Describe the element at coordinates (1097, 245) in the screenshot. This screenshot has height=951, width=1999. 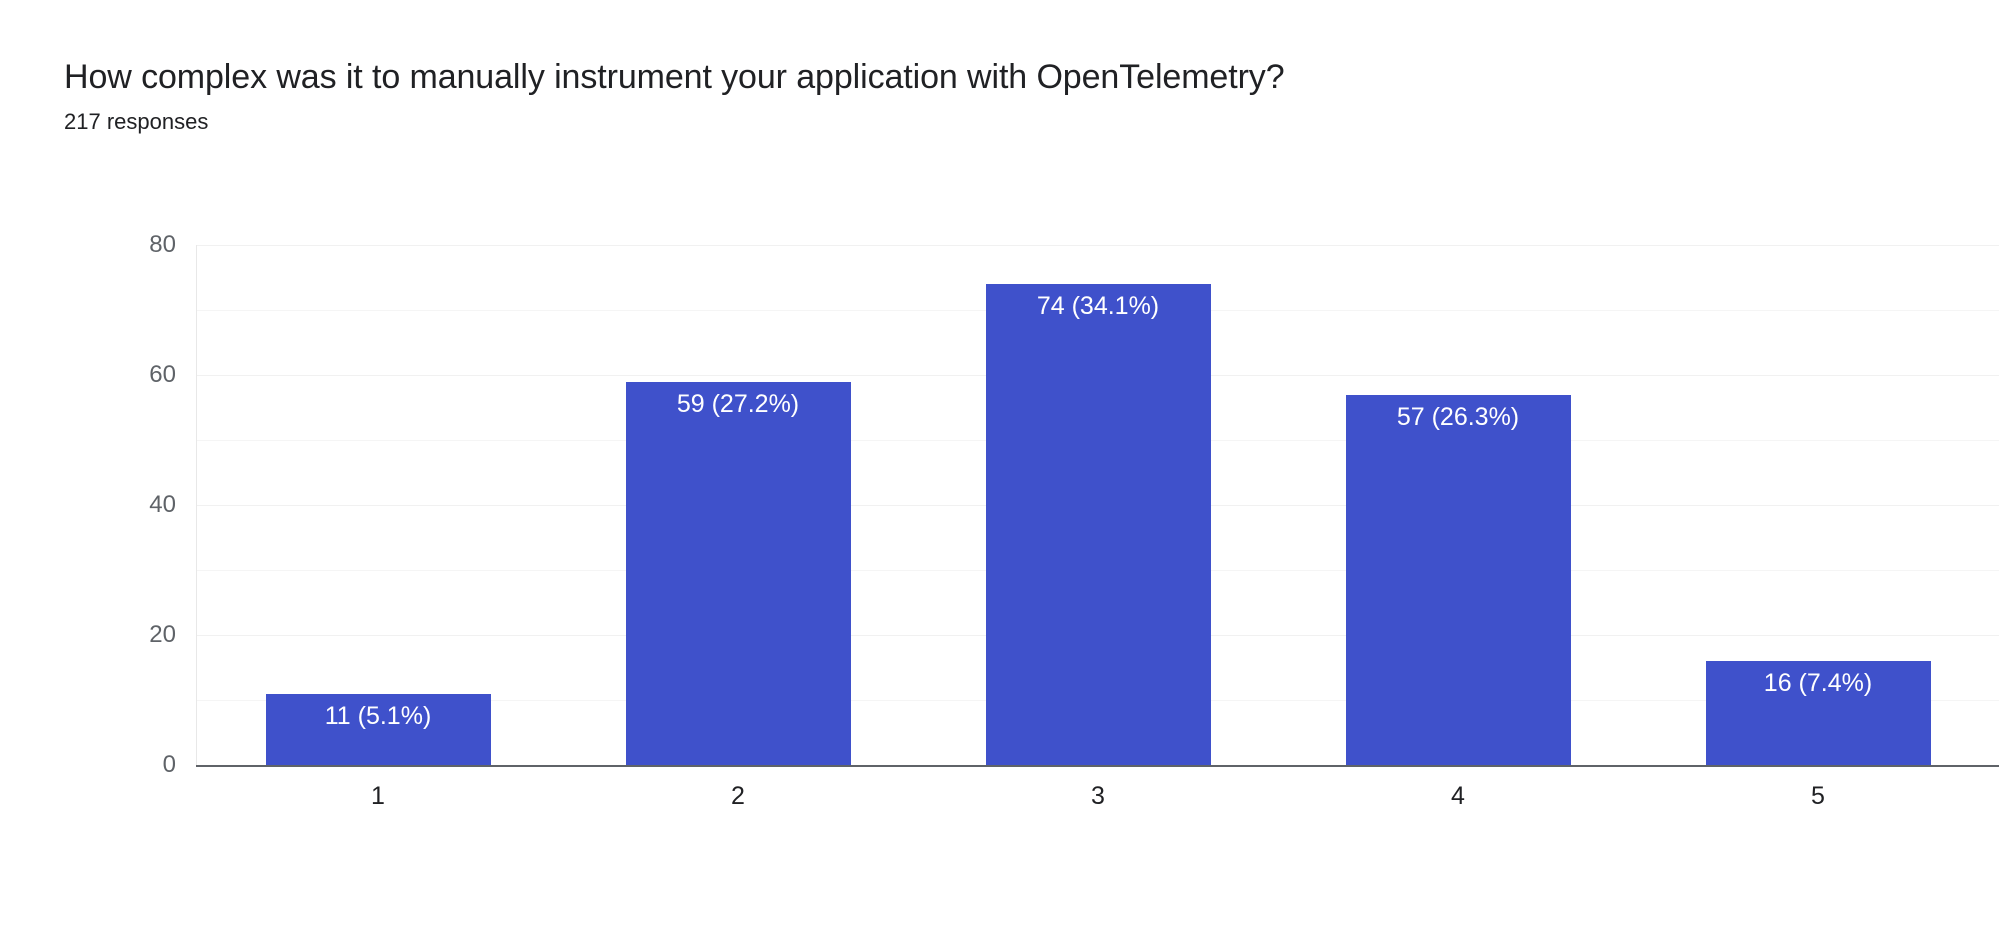
I see `gridline` at that location.